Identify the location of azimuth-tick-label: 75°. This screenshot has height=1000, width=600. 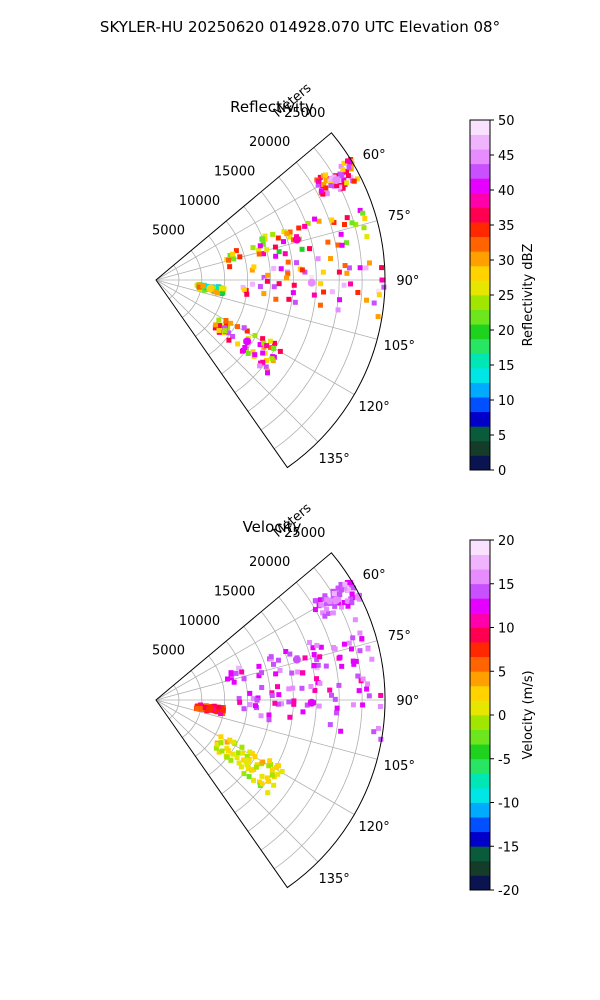
(399, 216).